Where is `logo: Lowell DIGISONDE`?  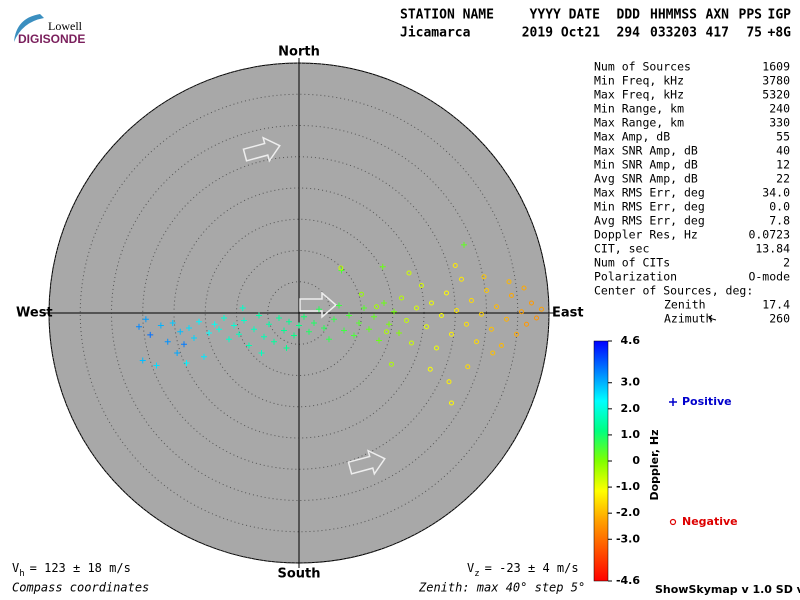
logo: Lowell DIGISONDE is located at coordinates (49, 30).